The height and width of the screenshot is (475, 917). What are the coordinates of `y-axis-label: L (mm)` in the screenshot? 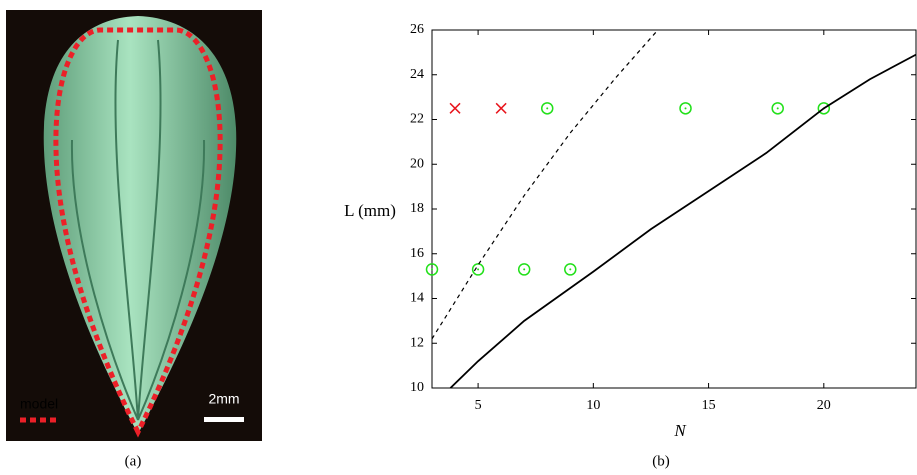 It's located at (370, 210).